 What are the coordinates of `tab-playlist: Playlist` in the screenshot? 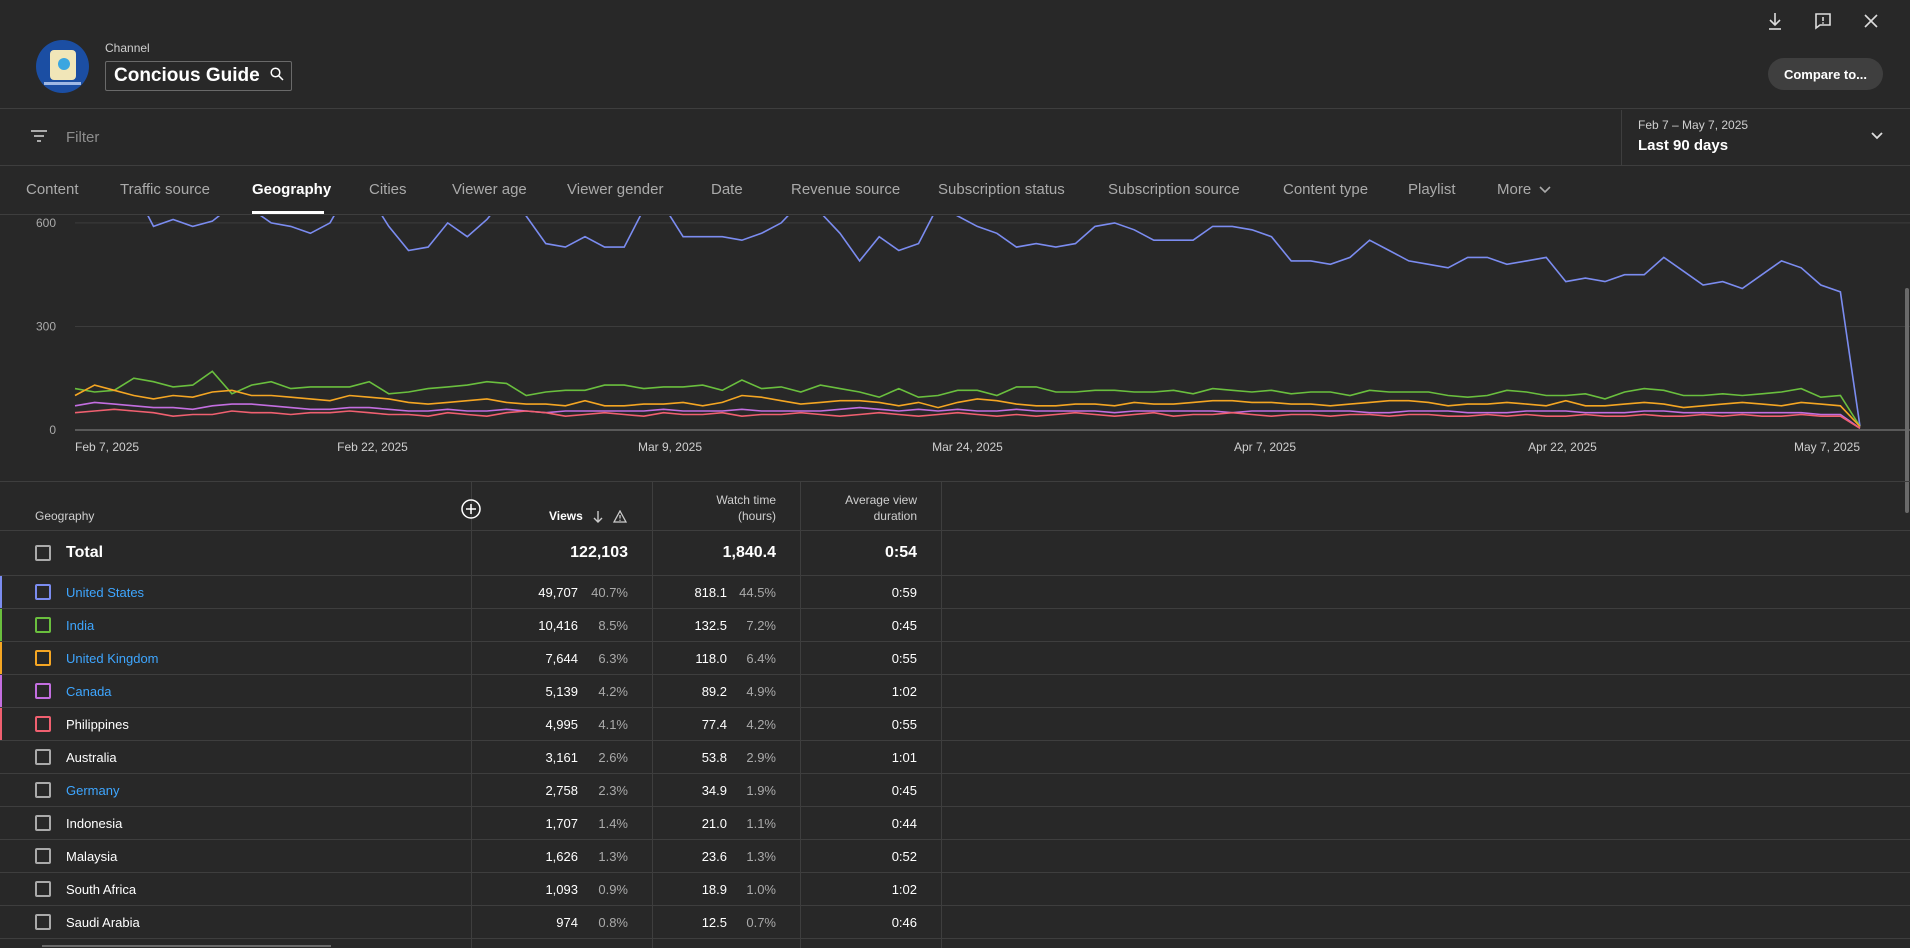 It's located at (1432, 189).